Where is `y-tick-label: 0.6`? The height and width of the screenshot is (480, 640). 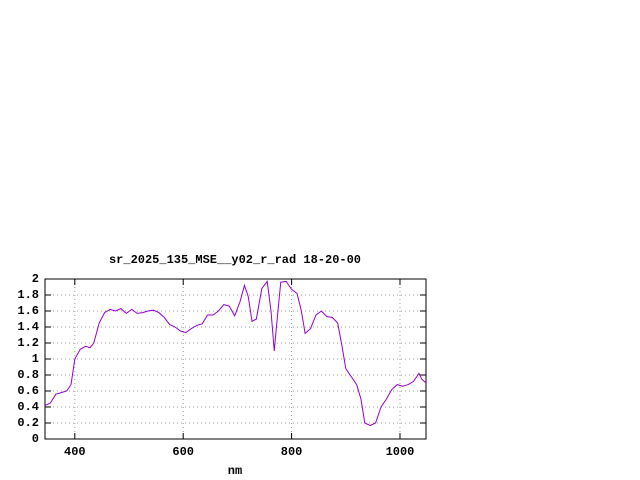
y-tick-label: 0.6 is located at coordinates (28, 391).